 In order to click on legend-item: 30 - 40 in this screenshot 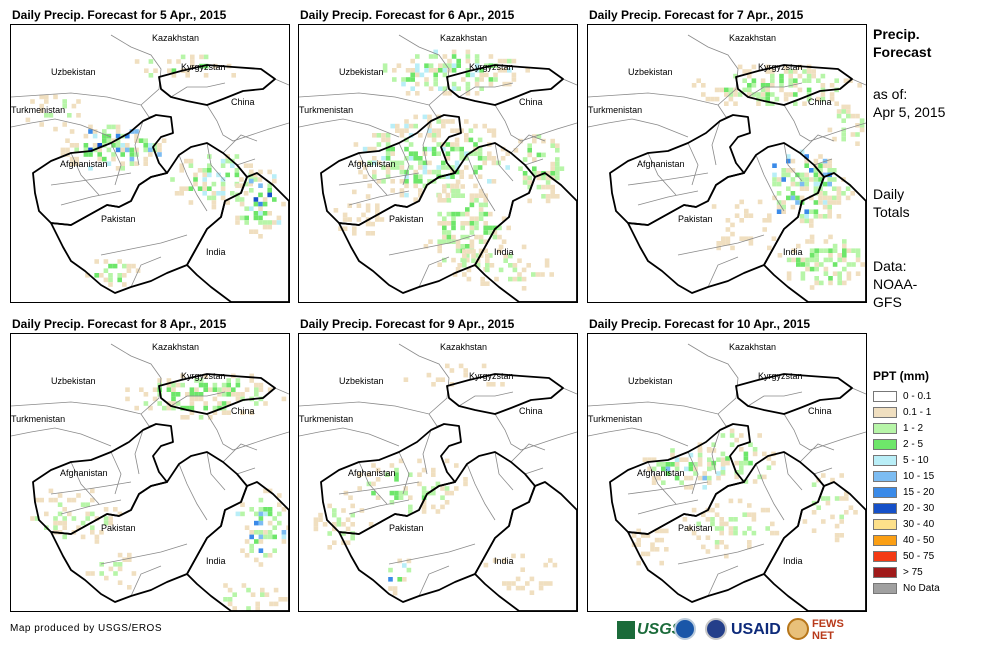, I will do `click(923, 524)`.